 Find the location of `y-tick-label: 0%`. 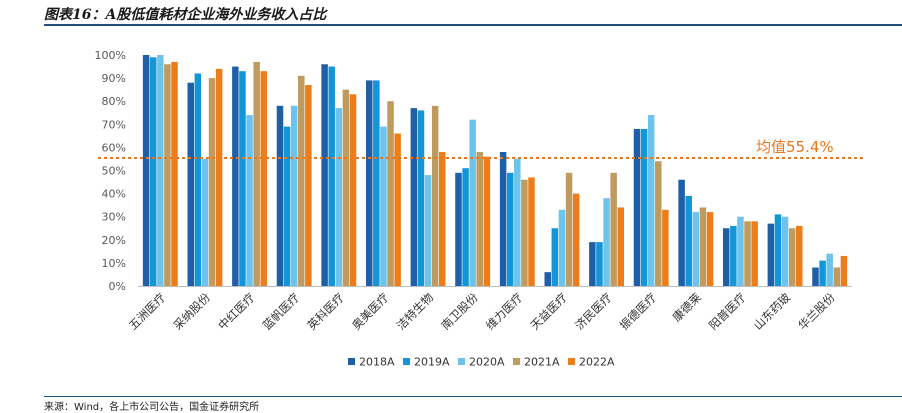

y-tick-label: 0% is located at coordinates (117, 286).